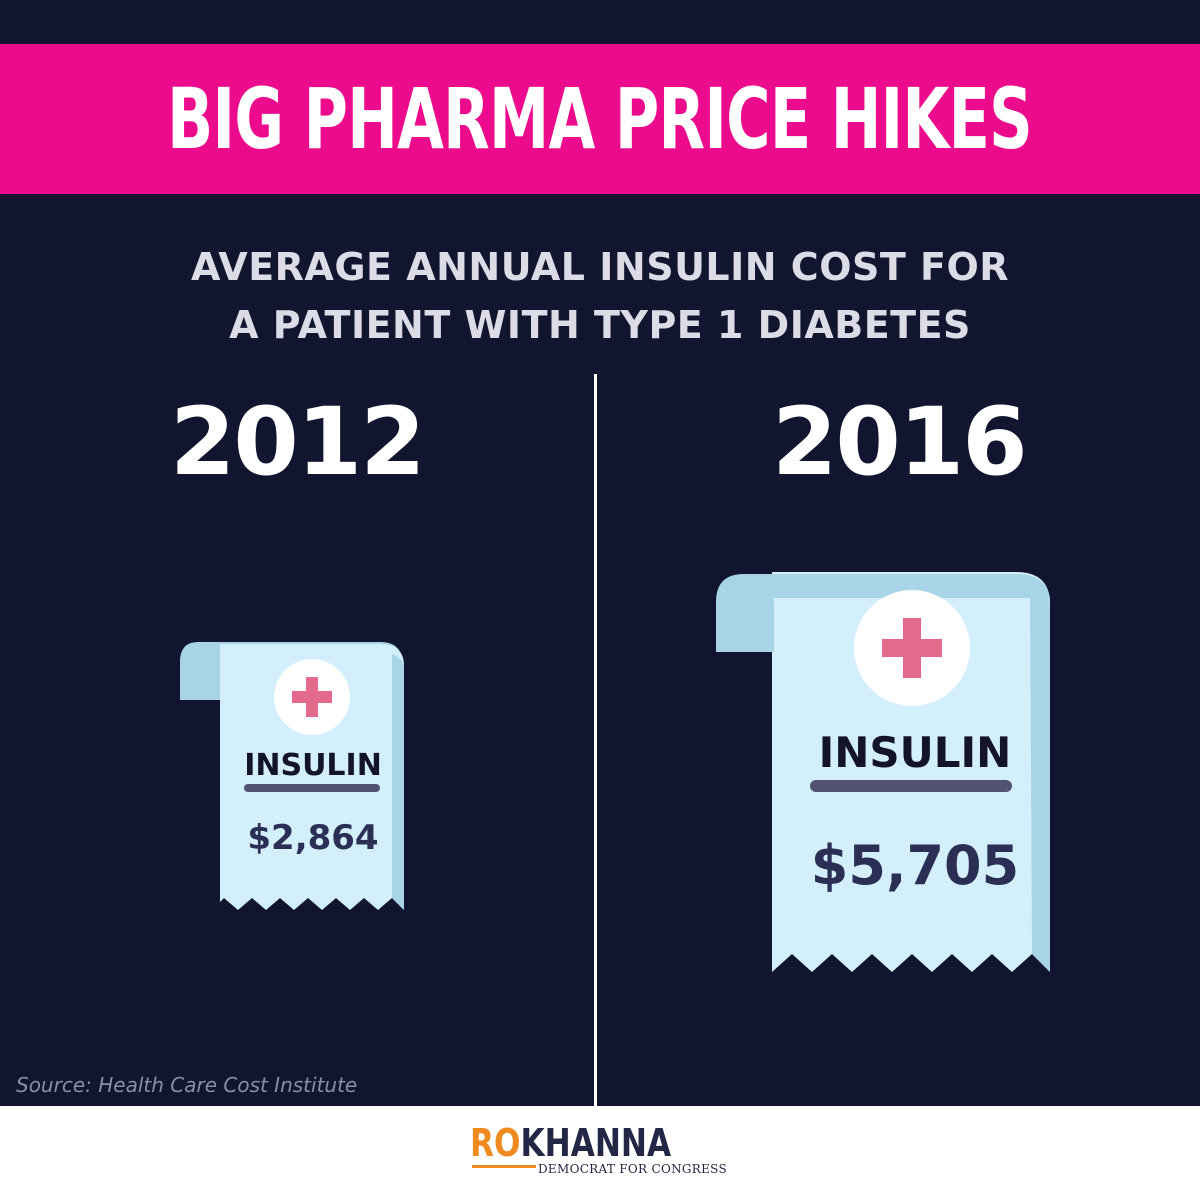  I want to click on receipt-2016: INSULIN $5,705, so click(885, 772).